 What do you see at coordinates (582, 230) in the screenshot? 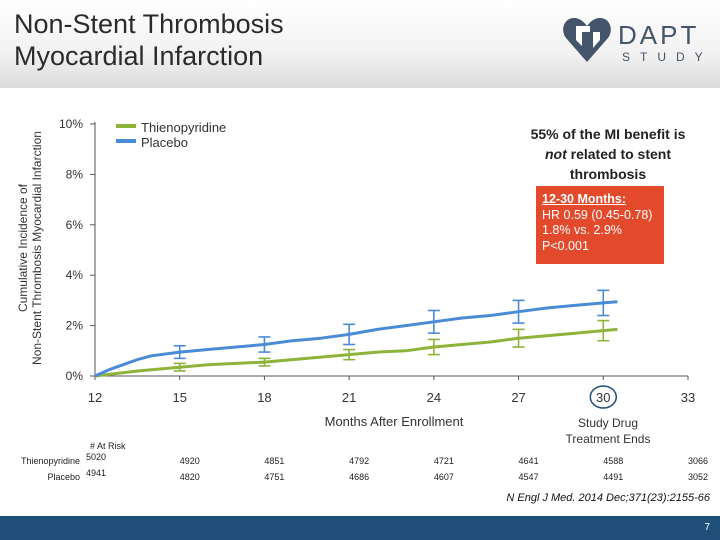
I see `hr-box-line-2: 1.8% vs. 2.9%` at bounding box center [582, 230].